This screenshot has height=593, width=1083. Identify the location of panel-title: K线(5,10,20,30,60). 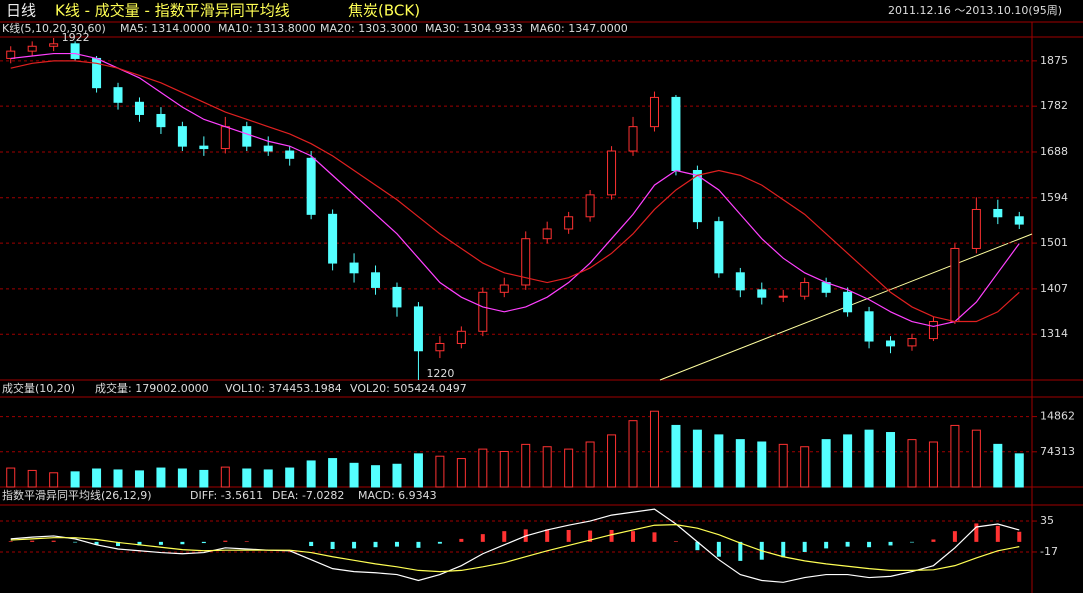
(54, 28).